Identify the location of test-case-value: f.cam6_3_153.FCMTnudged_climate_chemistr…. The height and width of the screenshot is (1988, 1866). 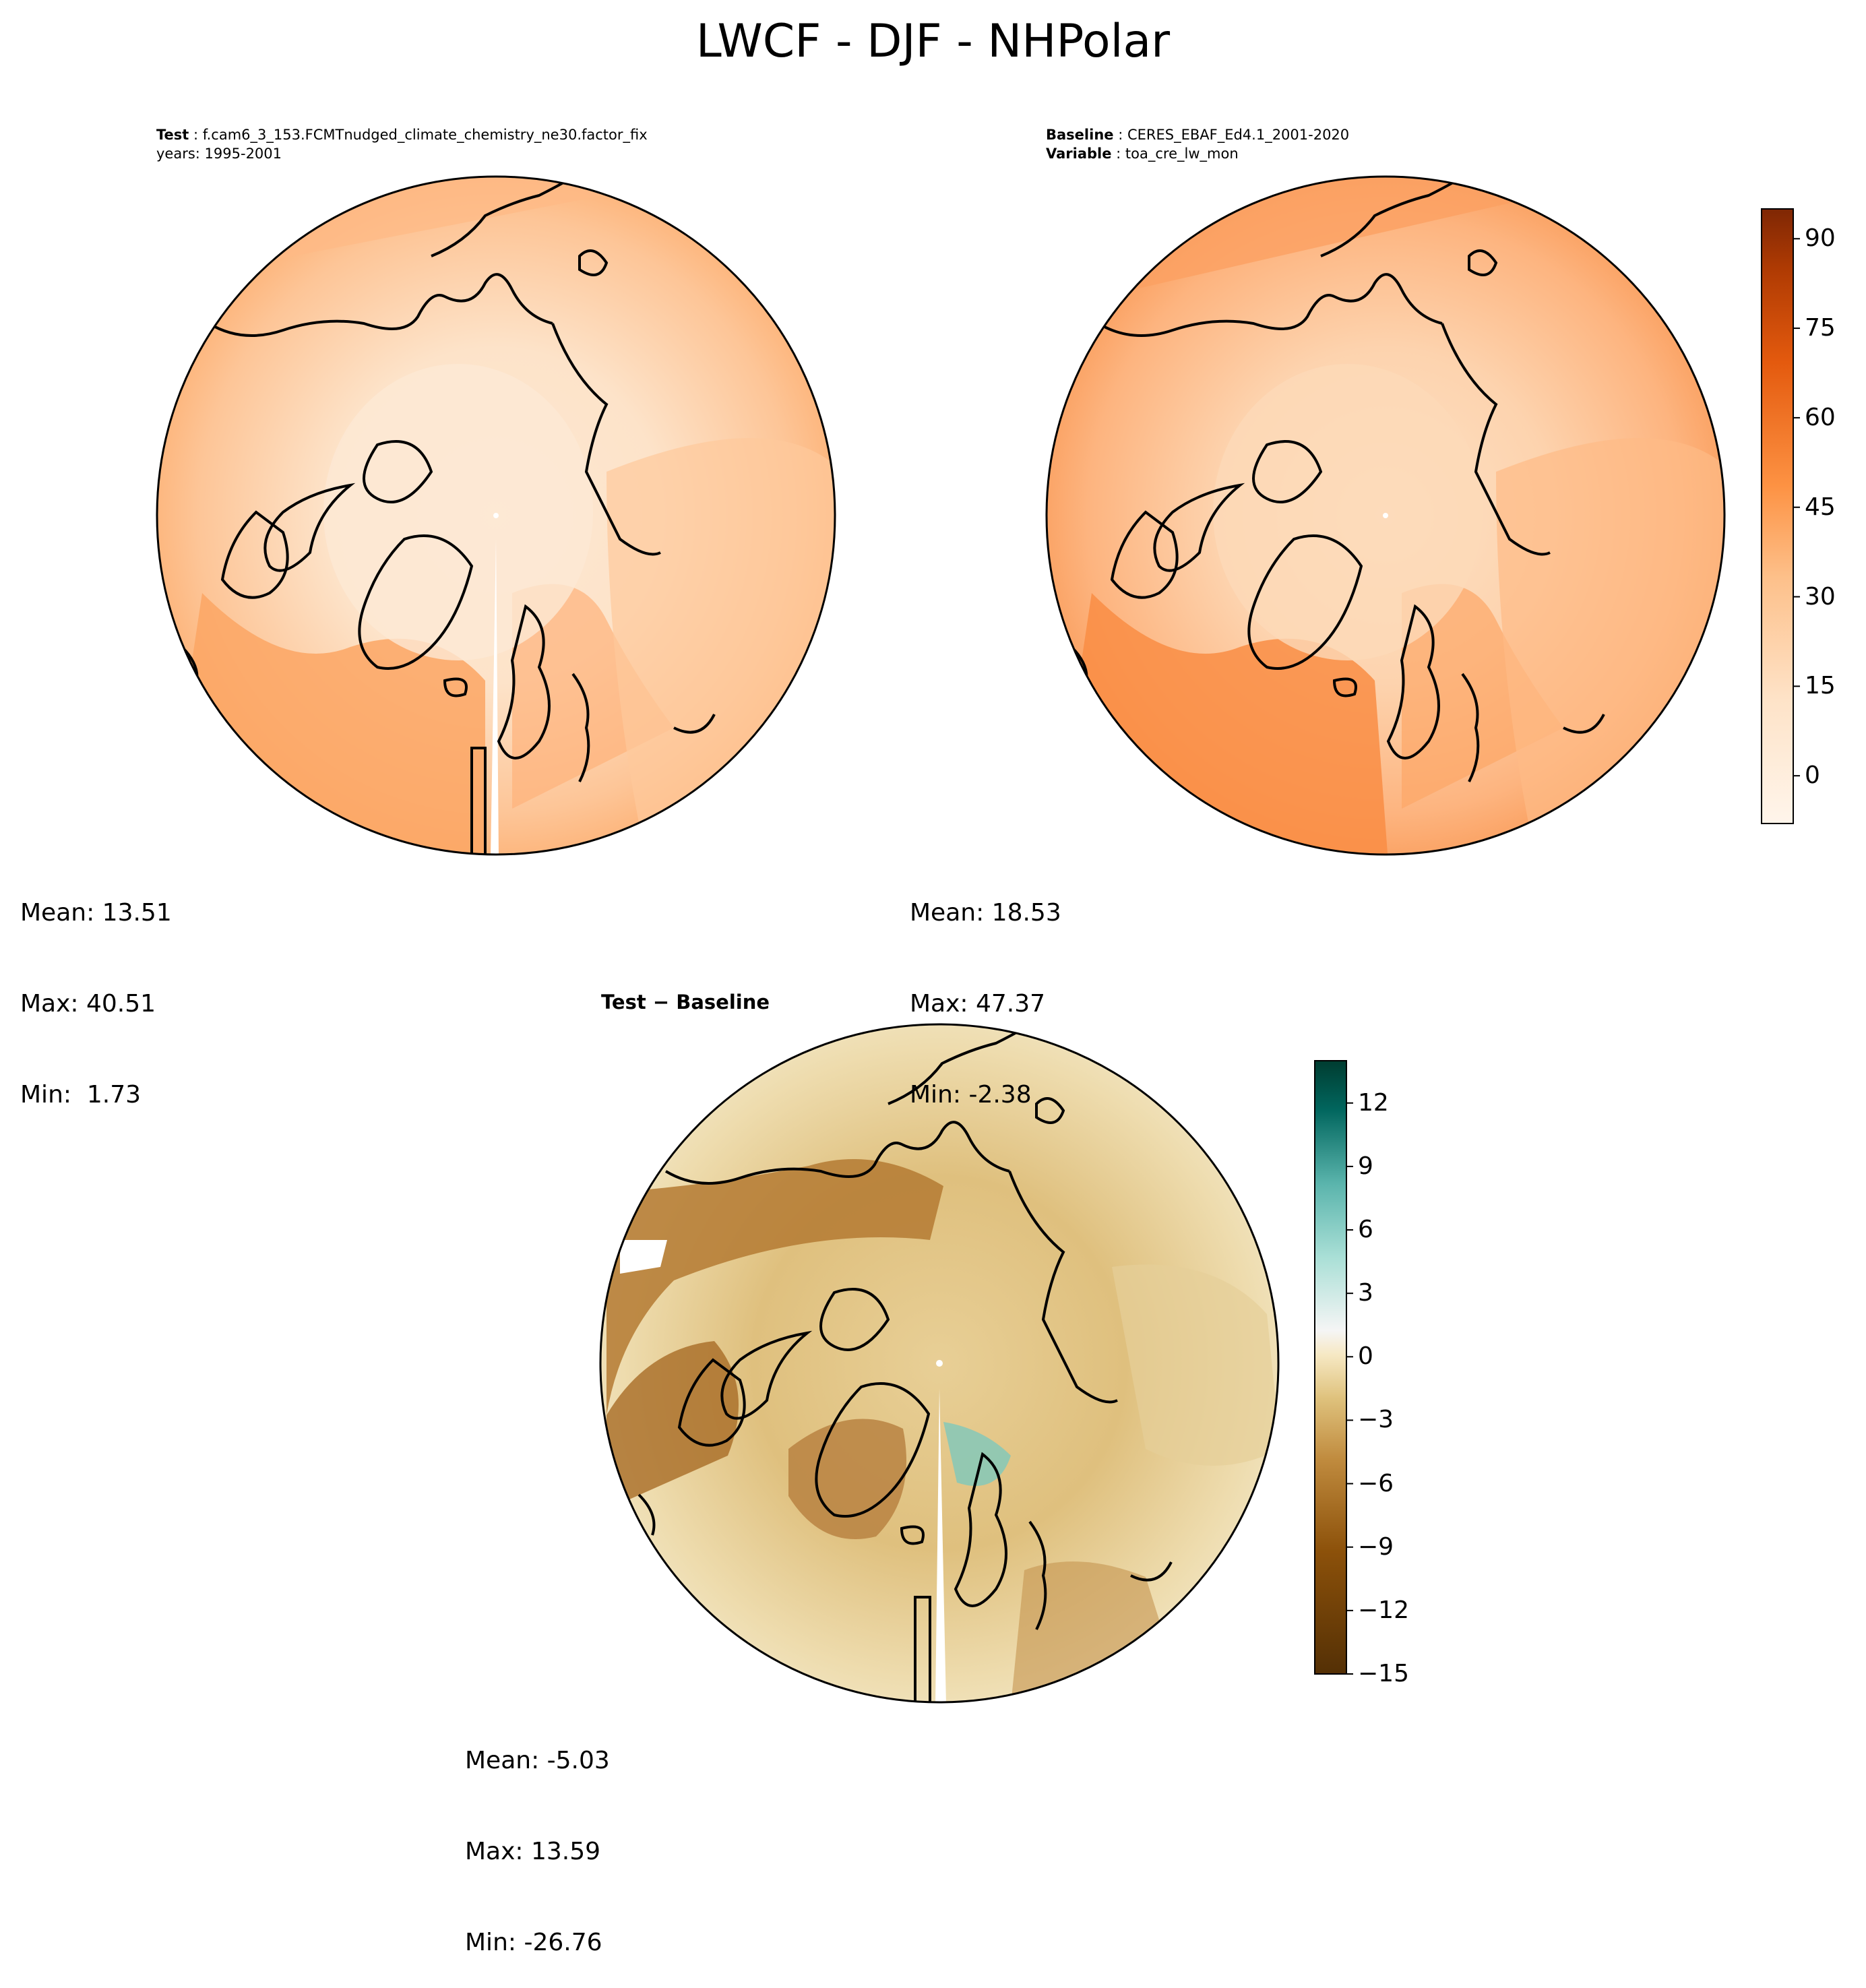
(425, 135).